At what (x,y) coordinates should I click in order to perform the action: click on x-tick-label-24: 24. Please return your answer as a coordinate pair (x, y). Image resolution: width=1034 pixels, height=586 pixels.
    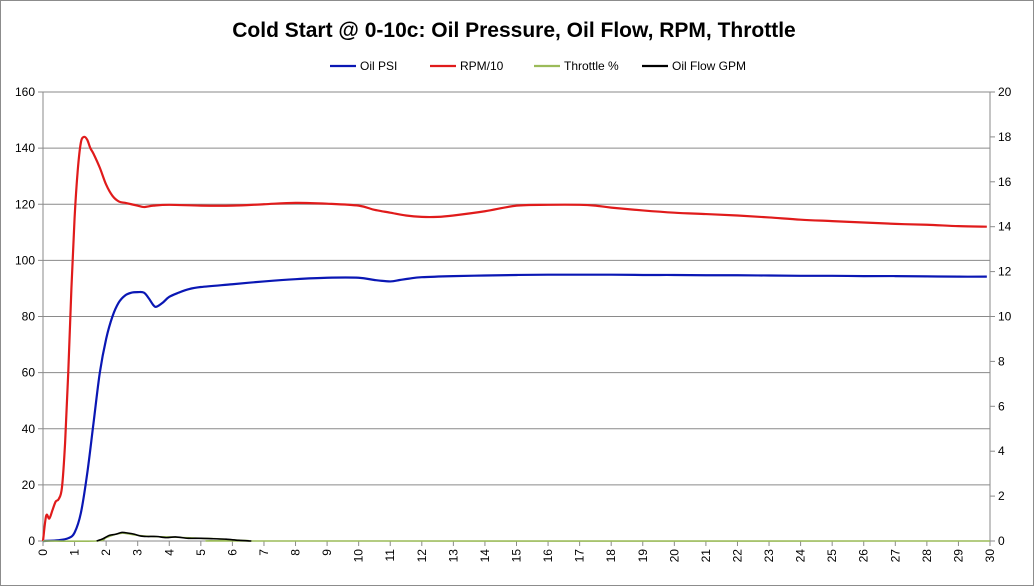
    Looking at the image, I should click on (801, 556).